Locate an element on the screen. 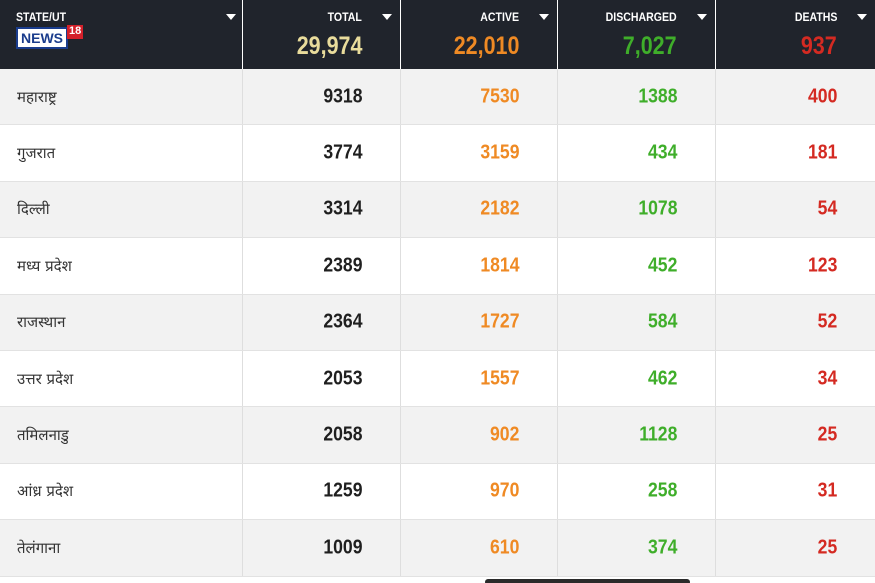 The height and width of the screenshot is (583, 875). state-cell: आंध्र प्रदेश is located at coordinates (121, 491).